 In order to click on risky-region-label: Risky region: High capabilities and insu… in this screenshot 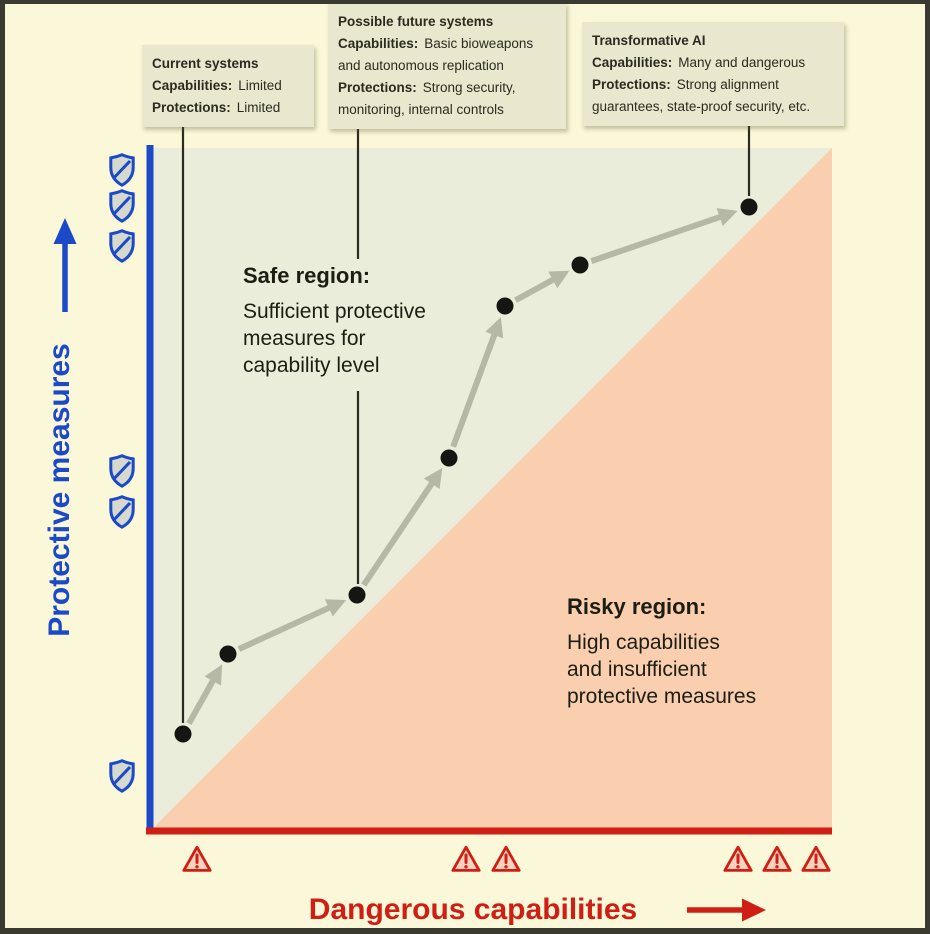, I will do `click(661, 652)`.